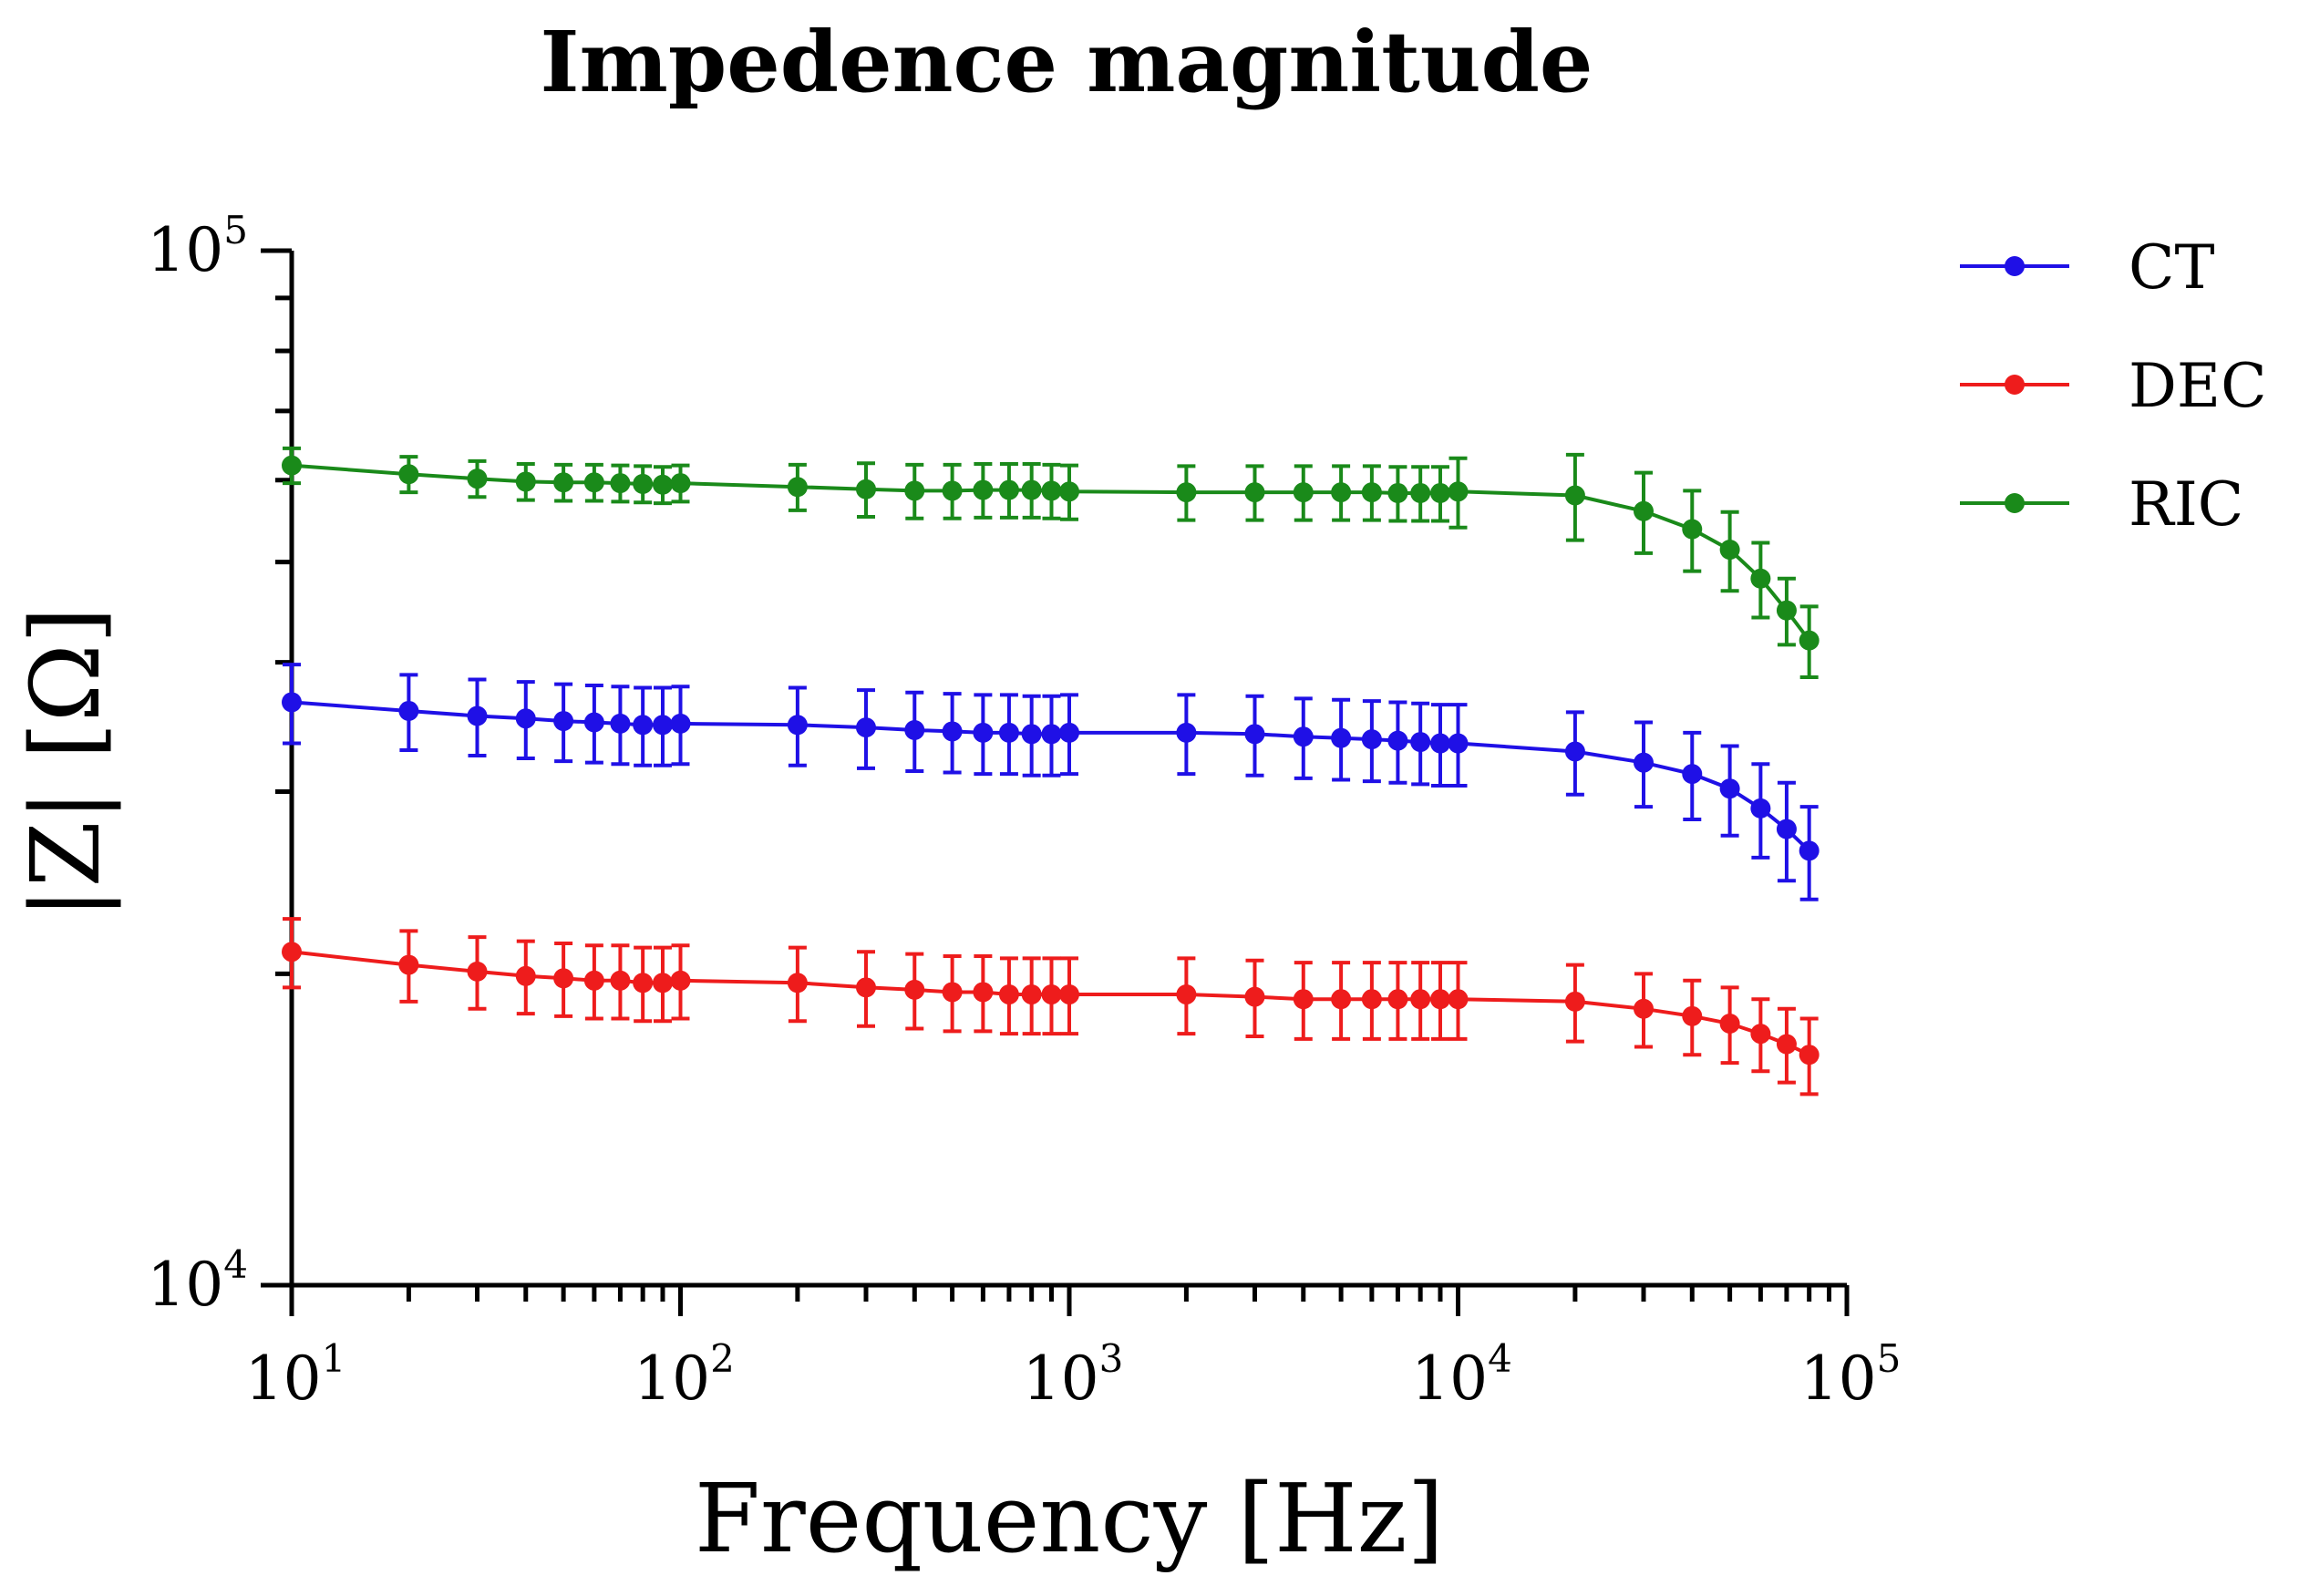  What do you see at coordinates (1461, 1375) in the screenshot?
I see `x-tick-label: 10⁴` at bounding box center [1461, 1375].